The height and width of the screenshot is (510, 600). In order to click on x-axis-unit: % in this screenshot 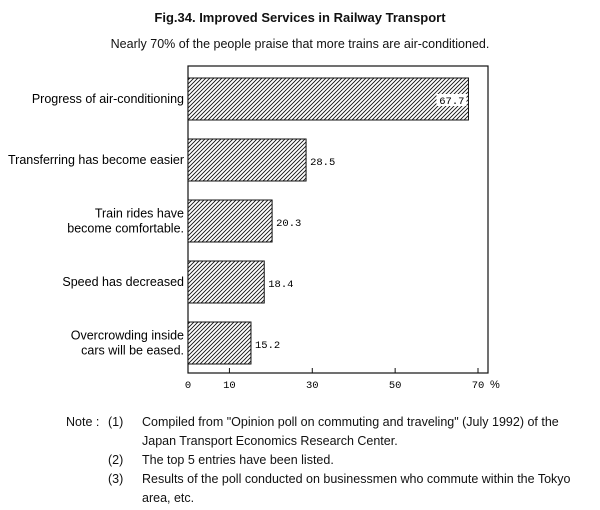, I will do `click(495, 385)`.